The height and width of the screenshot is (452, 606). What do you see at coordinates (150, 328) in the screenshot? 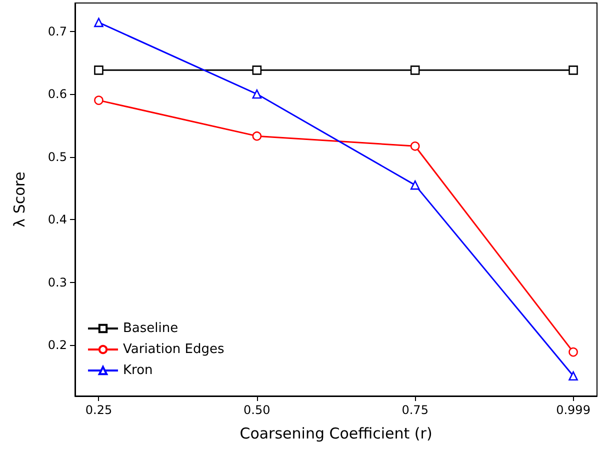
I see `legend-label: Baseline` at bounding box center [150, 328].